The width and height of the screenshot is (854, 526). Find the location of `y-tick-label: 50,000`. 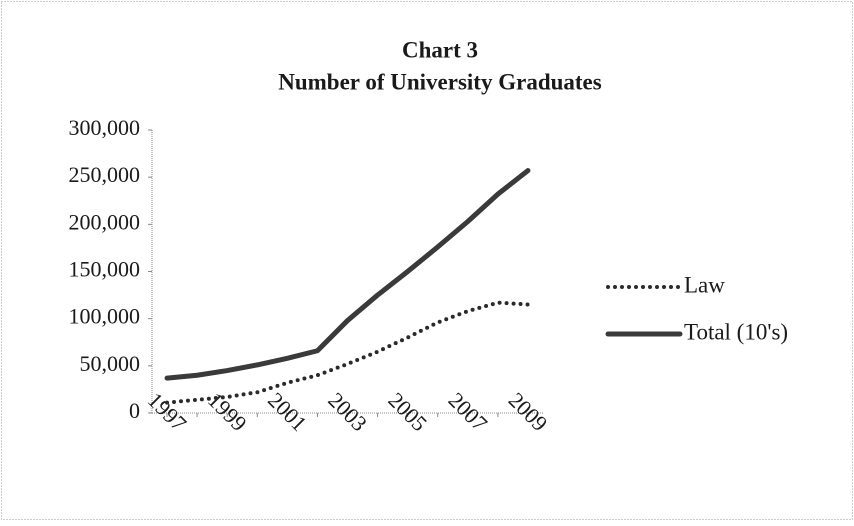

y-tick-label: 50,000 is located at coordinates (110, 363).